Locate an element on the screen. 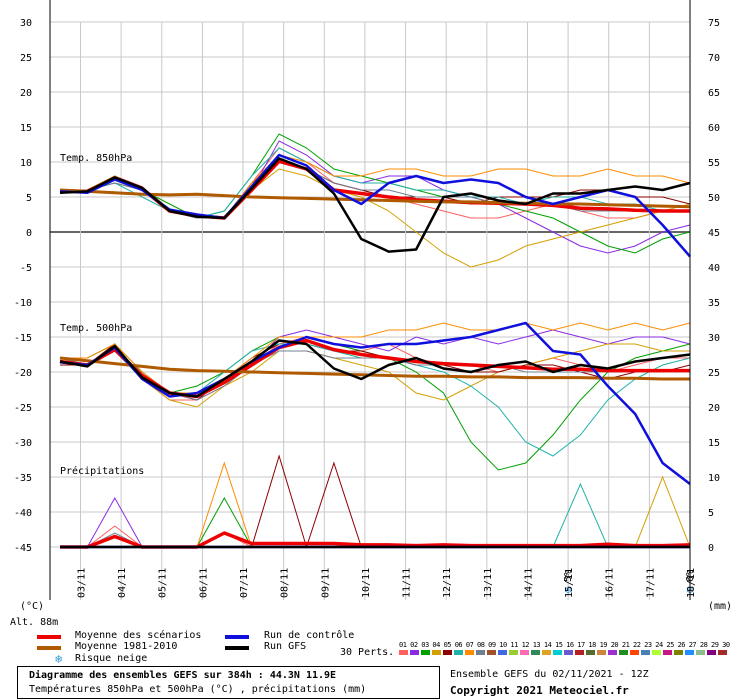  footer-copyright: Copyright 2021 Meteociel.fr is located at coordinates (539, 690).